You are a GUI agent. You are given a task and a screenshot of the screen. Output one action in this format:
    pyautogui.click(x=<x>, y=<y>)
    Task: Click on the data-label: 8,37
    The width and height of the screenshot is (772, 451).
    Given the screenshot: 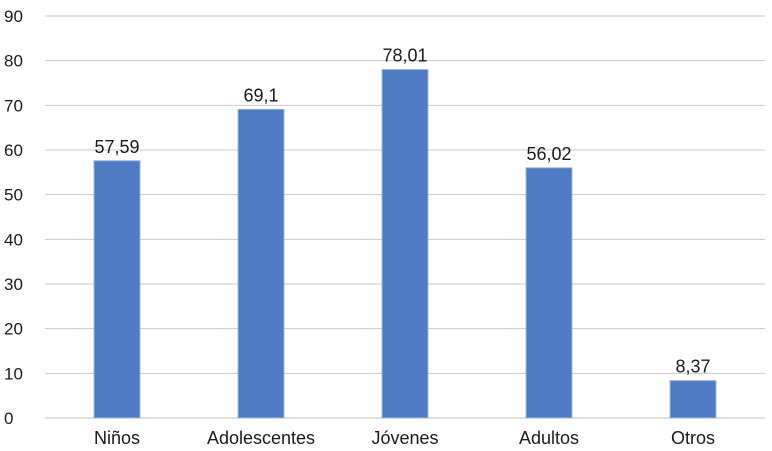 What is the action you would take?
    pyautogui.click(x=692, y=367)
    